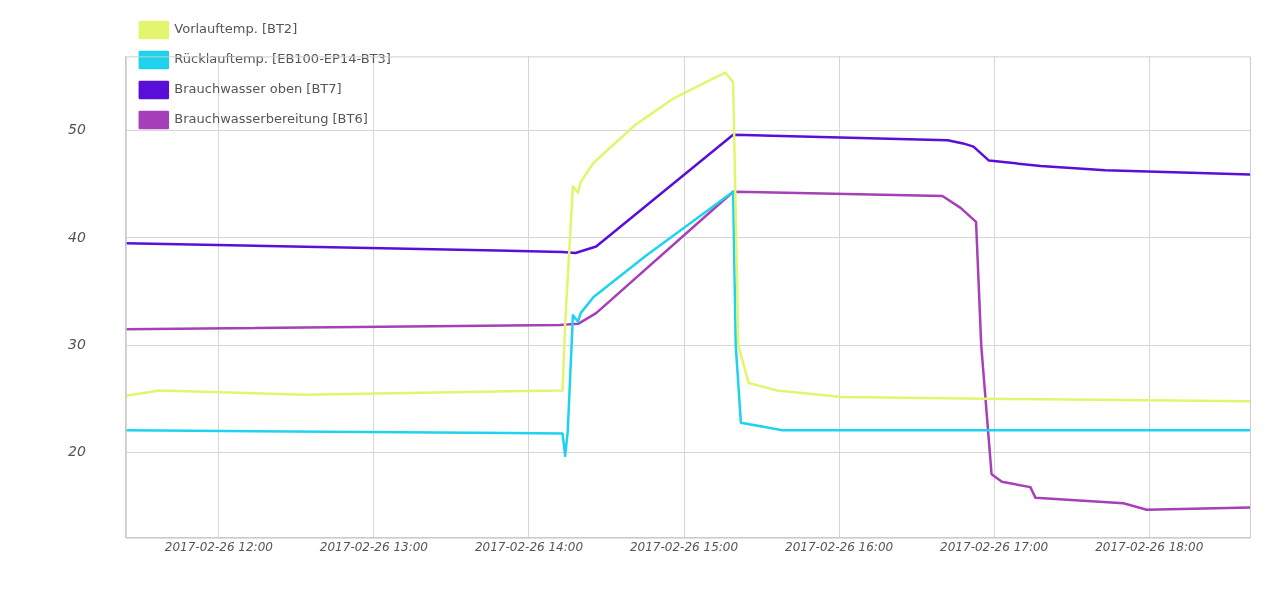  What do you see at coordinates (271, 119) in the screenshot?
I see `legend-label: Brauchwasserbereitung [BT6]` at bounding box center [271, 119].